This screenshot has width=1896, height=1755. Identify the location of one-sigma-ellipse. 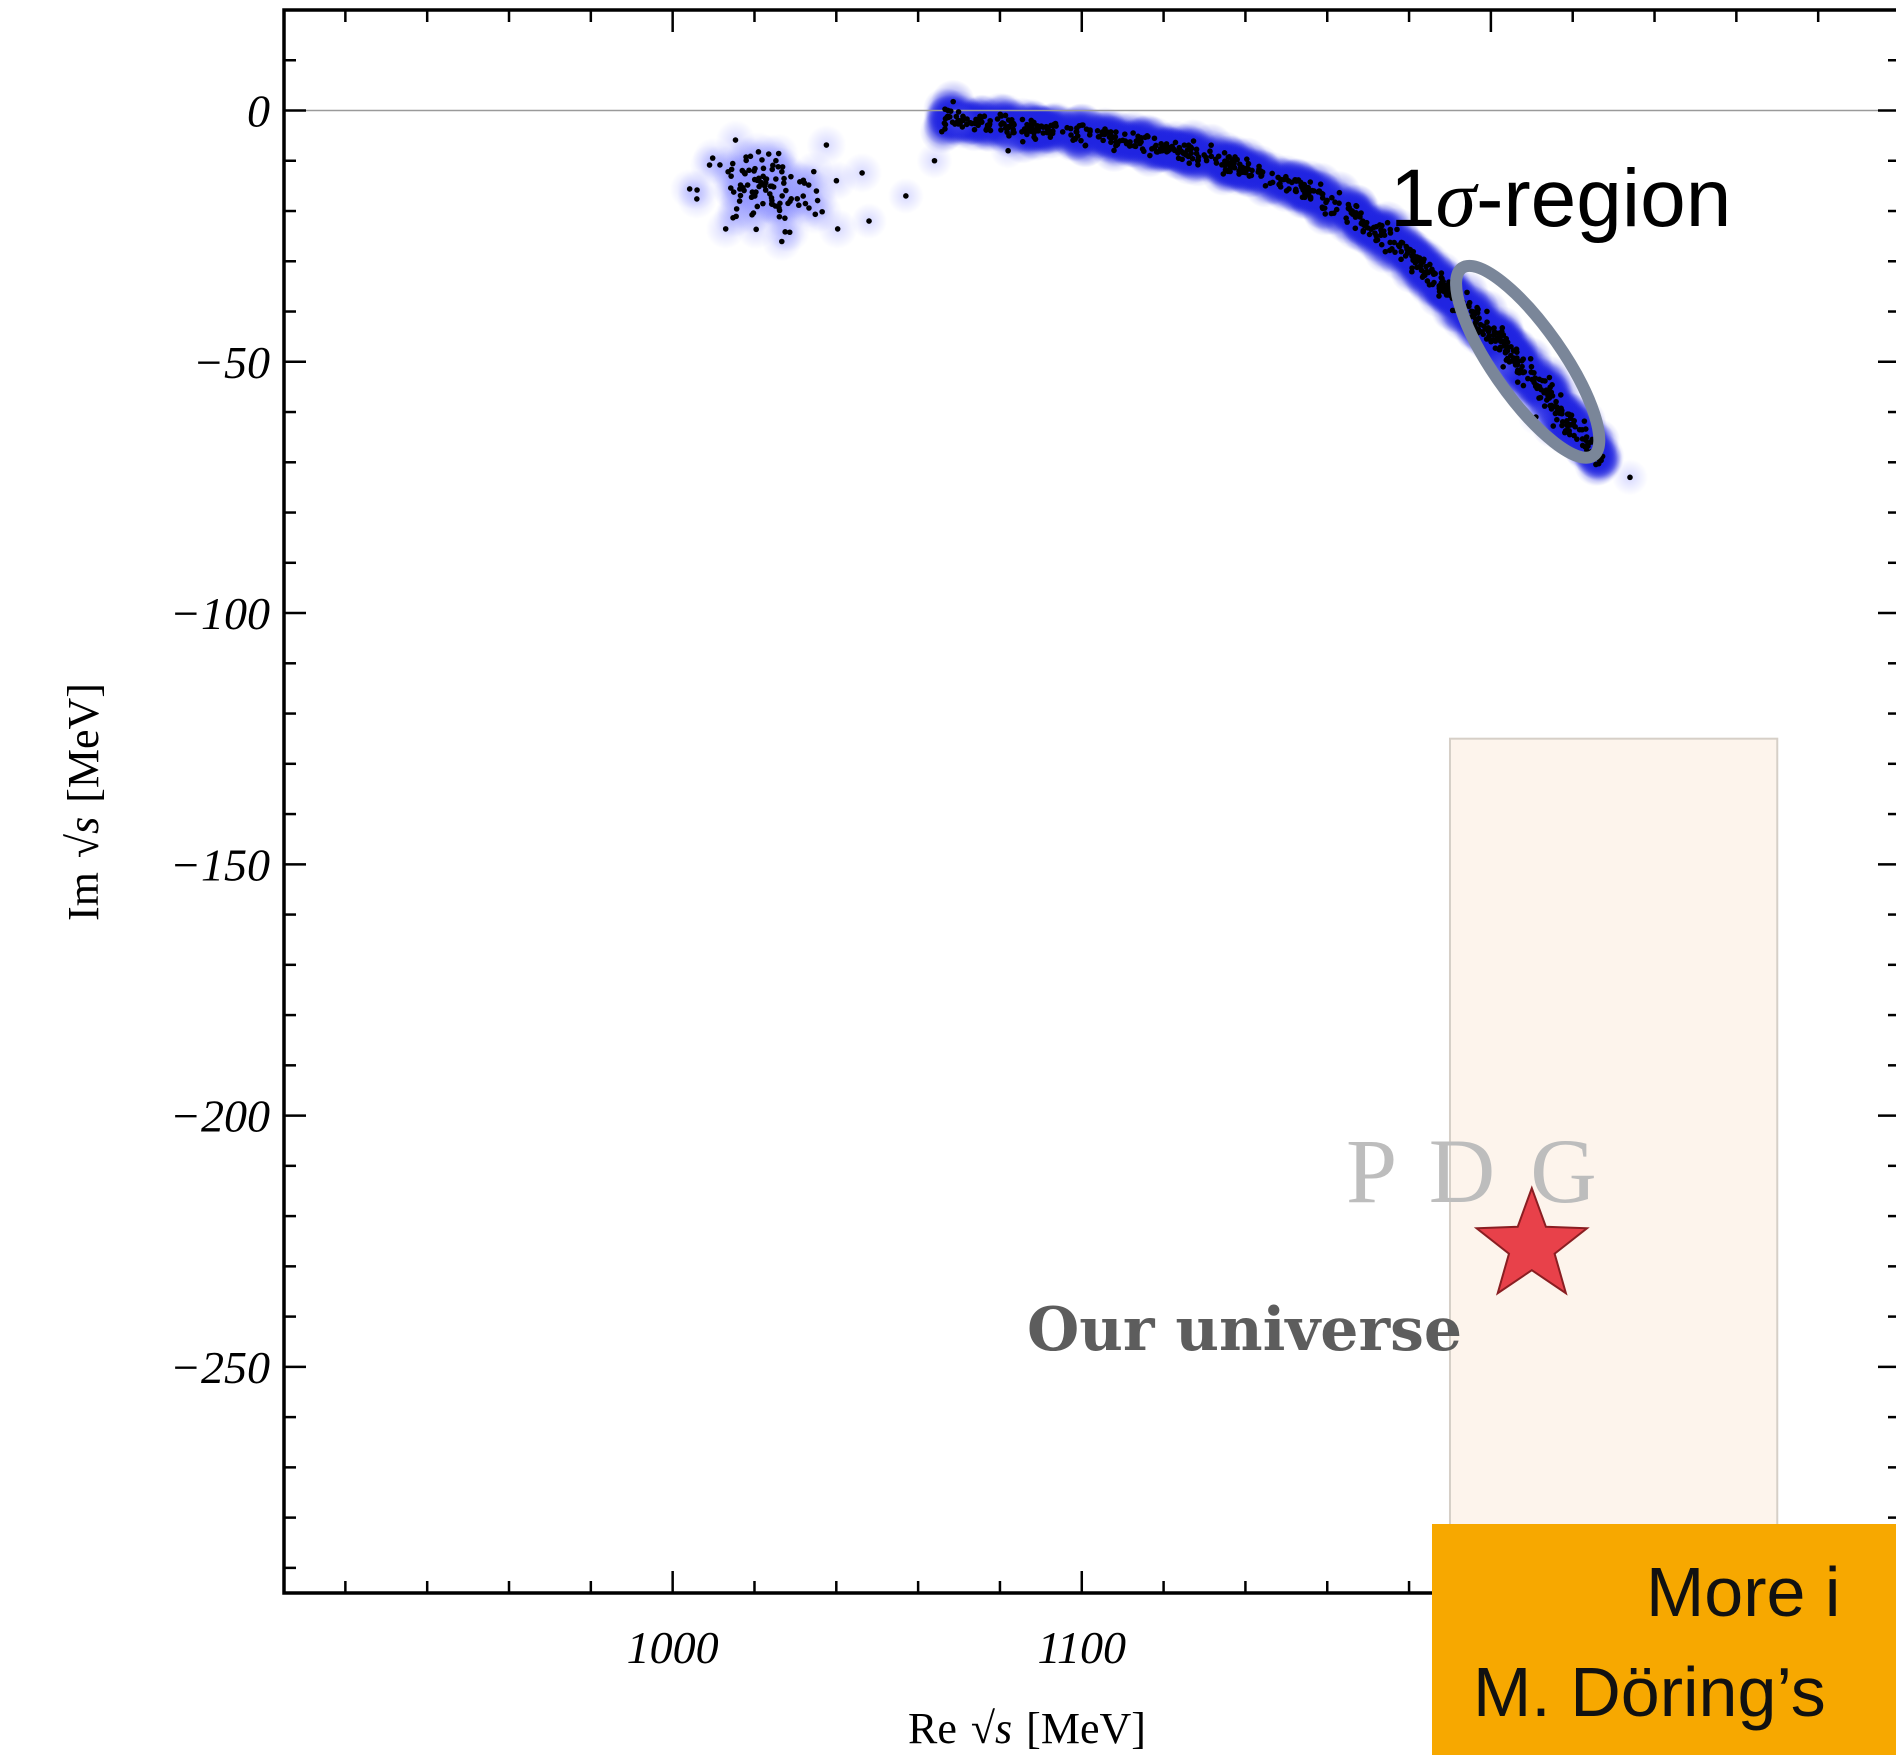
(1528, 361).